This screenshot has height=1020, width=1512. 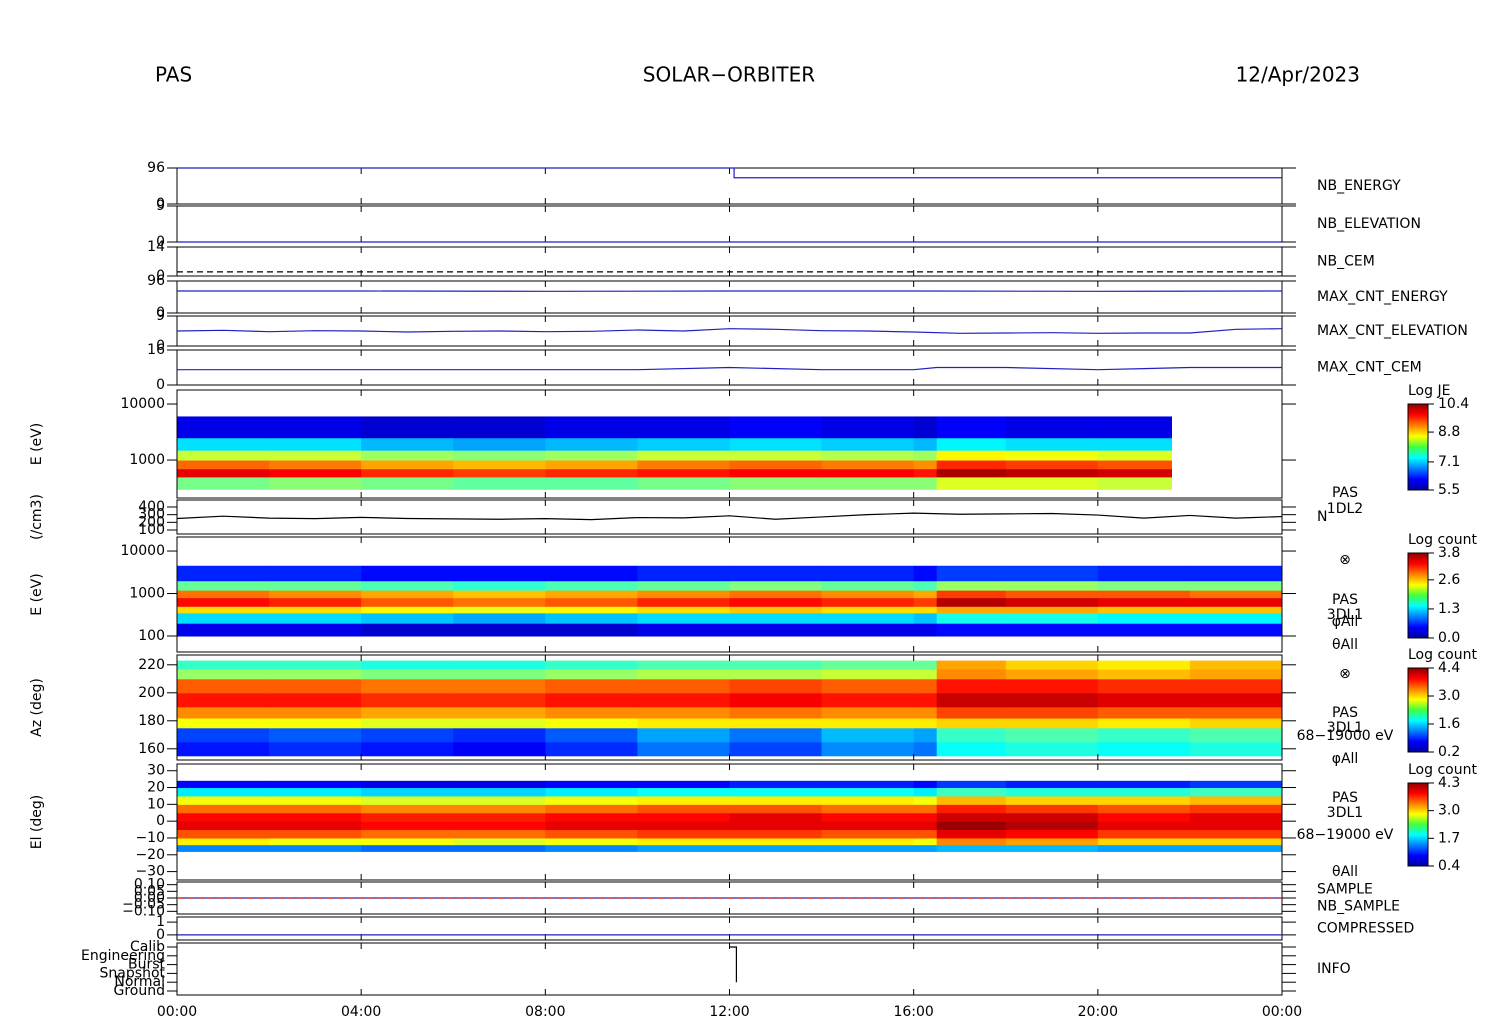 I want to click on series-name: MAX_CNT_ELEVATION, so click(x=1392, y=331).